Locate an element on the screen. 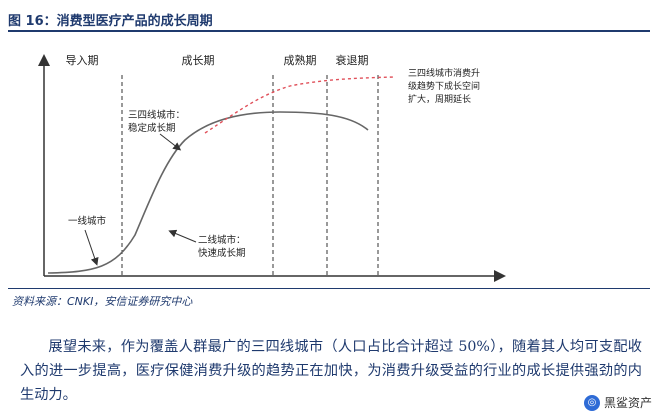  annotation-tier1-arrow is located at coordinates (91, 247).